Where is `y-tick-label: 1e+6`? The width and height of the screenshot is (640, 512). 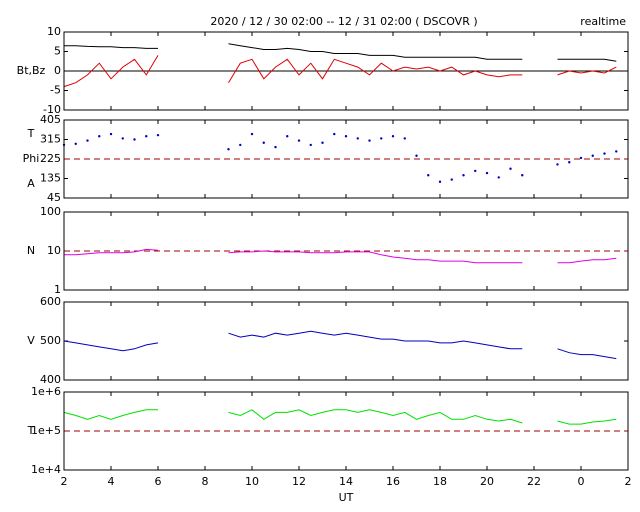
y-tick-label: 1e+6 is located at coordinates (46, 391).